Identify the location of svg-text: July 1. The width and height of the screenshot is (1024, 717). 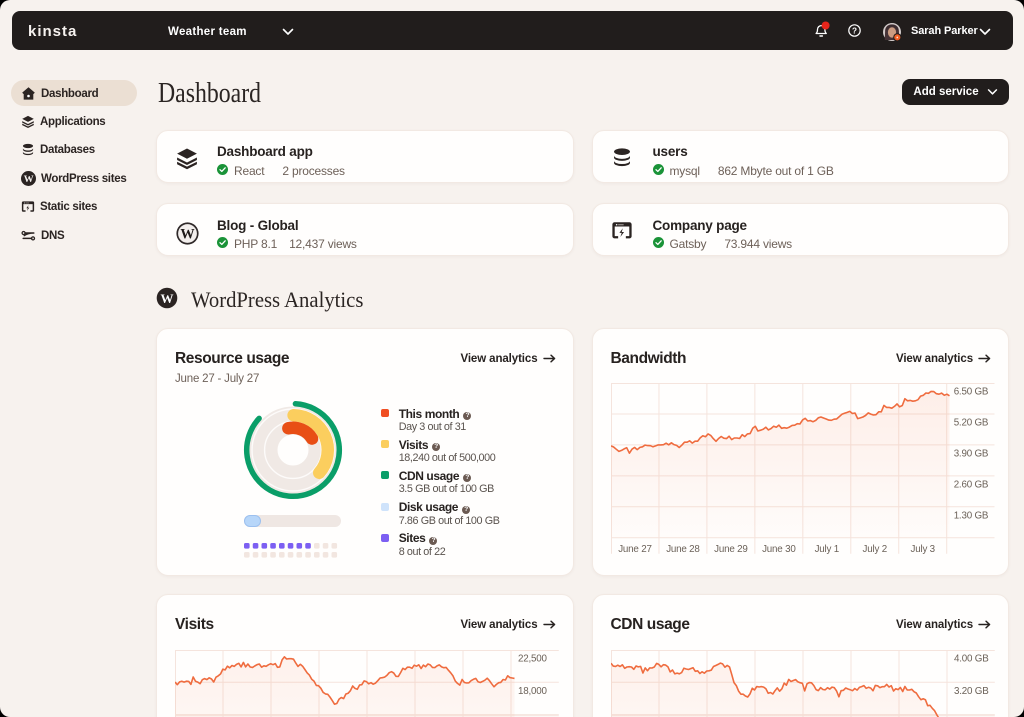
(826, 549).